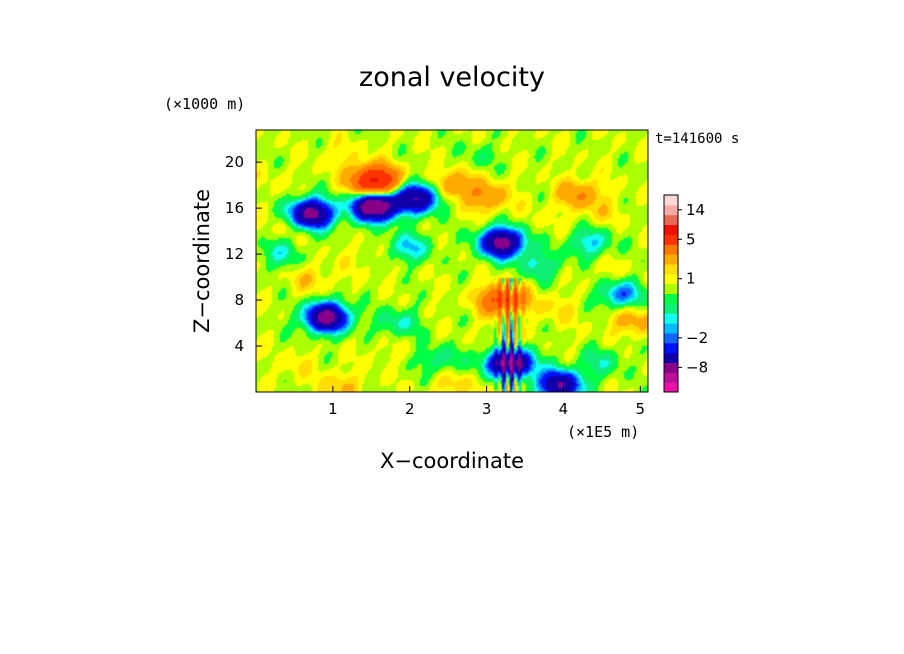 The height and width of the screenshot is (654, 904). I want to click on y-tick-label: 16, so click(234, 208).